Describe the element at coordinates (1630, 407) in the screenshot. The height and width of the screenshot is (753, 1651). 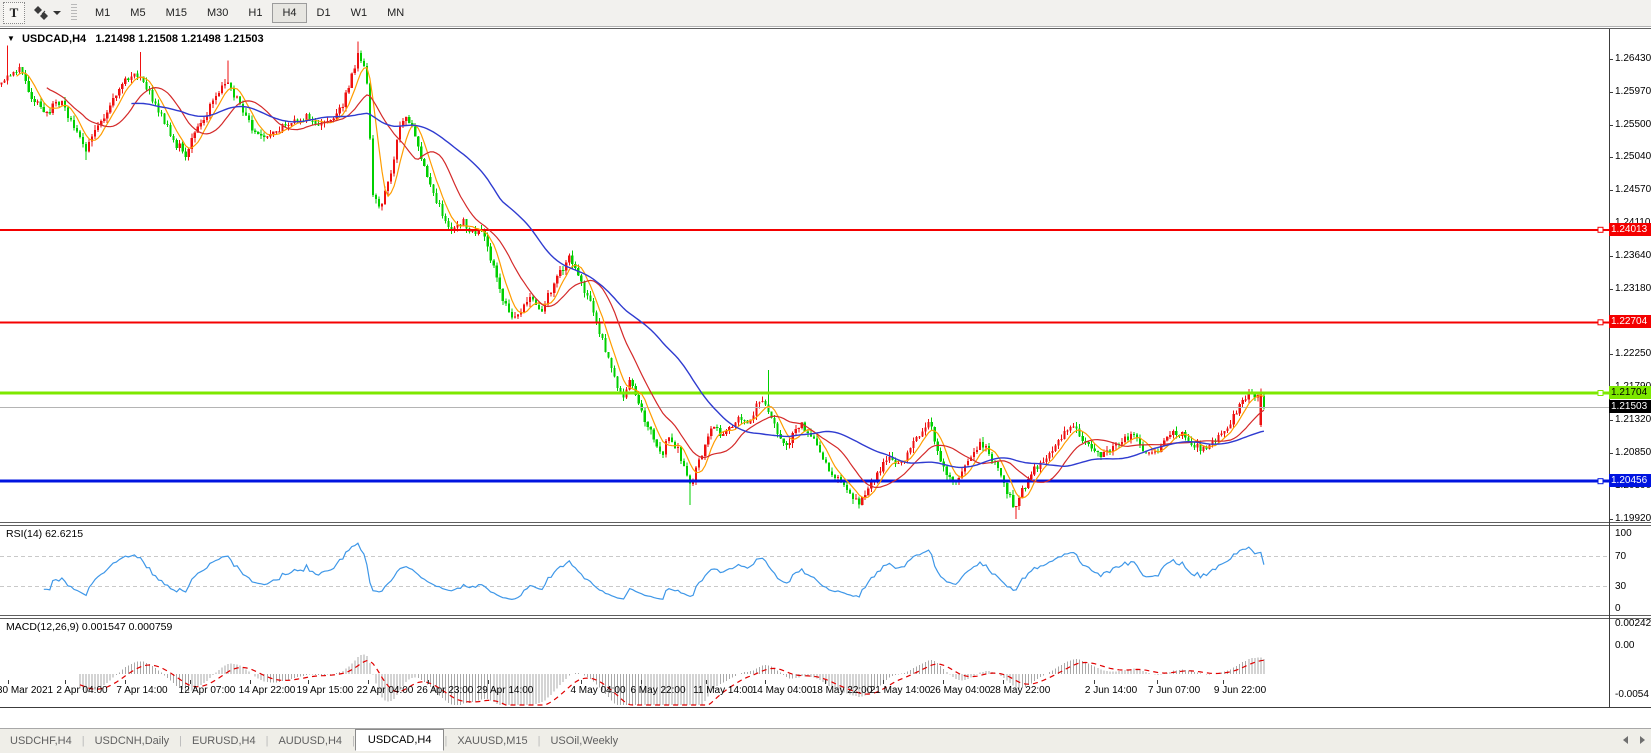
I see `price-tag-current: 1.21503` at that location.